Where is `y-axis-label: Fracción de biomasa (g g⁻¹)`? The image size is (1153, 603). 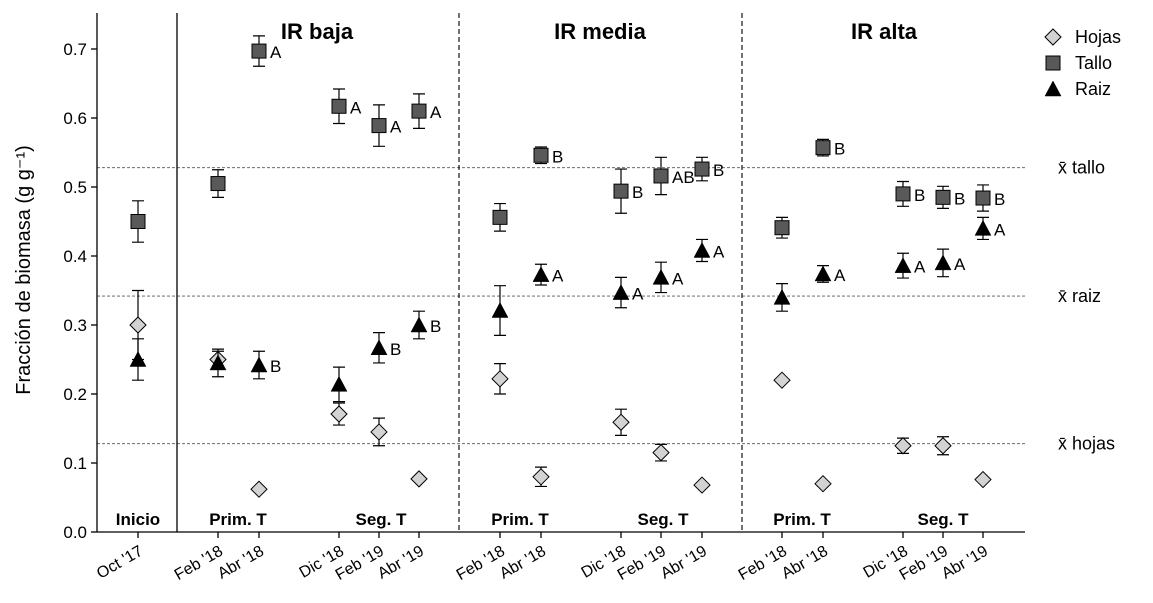
y-axis-label: Fracción de biomasa (g g⁻¹) is located at coordinates (24, 270).